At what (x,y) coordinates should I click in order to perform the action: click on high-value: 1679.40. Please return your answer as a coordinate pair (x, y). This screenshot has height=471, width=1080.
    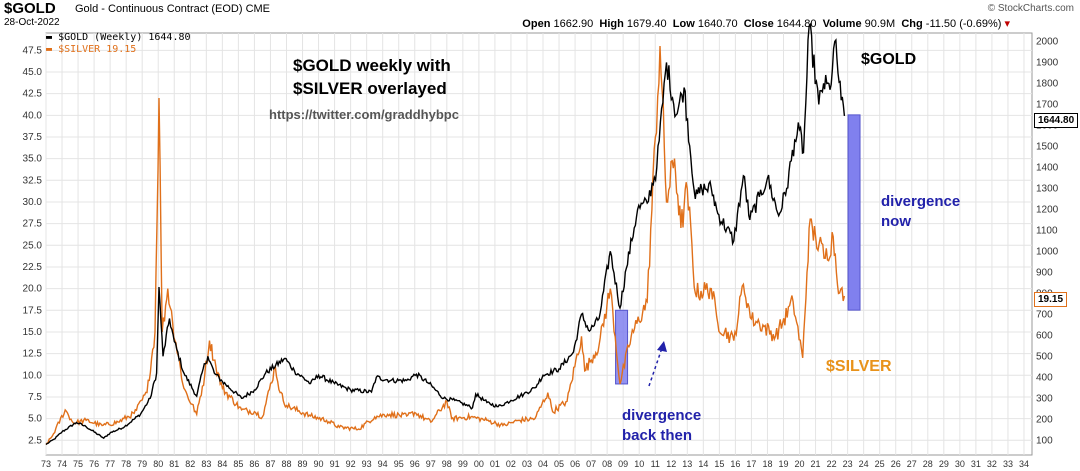
    Looking at the image, I should click on (646, 24).